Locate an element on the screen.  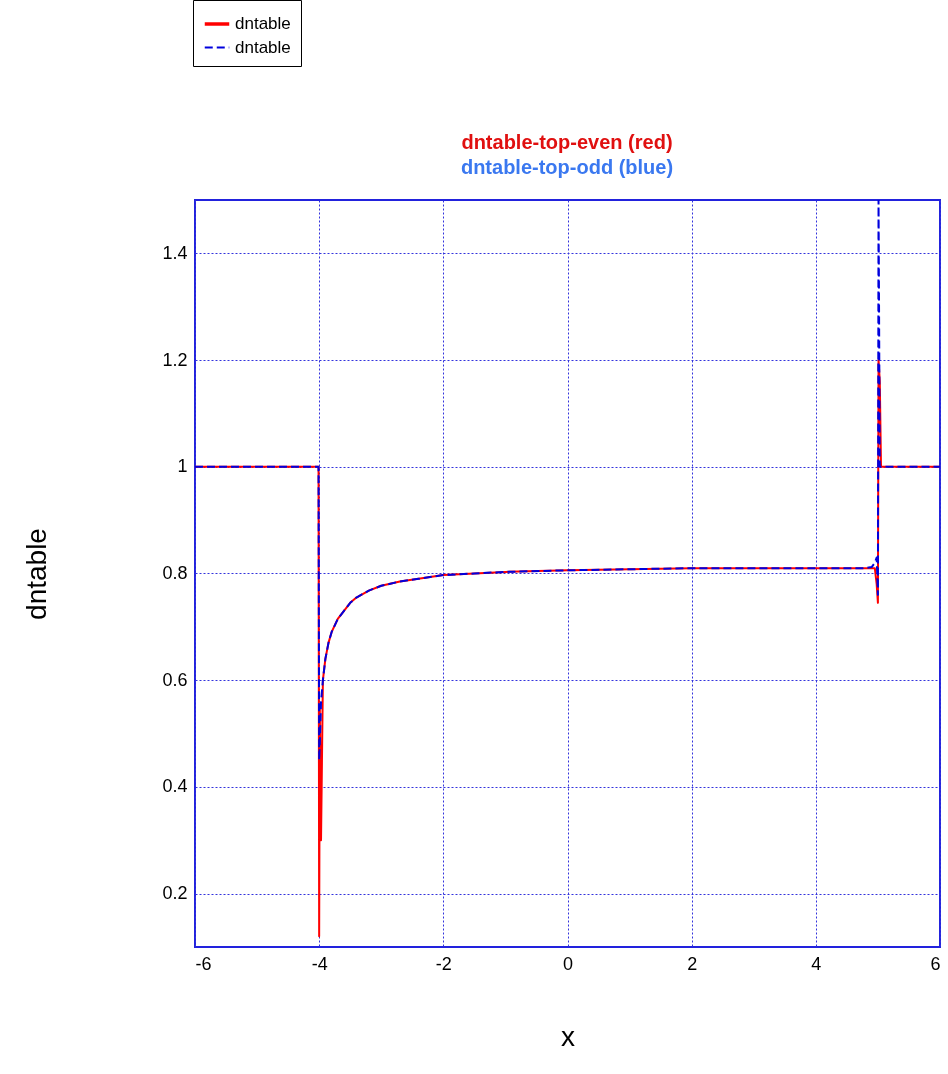
x-tick-label: 0 is located at coordinates (568, 963).